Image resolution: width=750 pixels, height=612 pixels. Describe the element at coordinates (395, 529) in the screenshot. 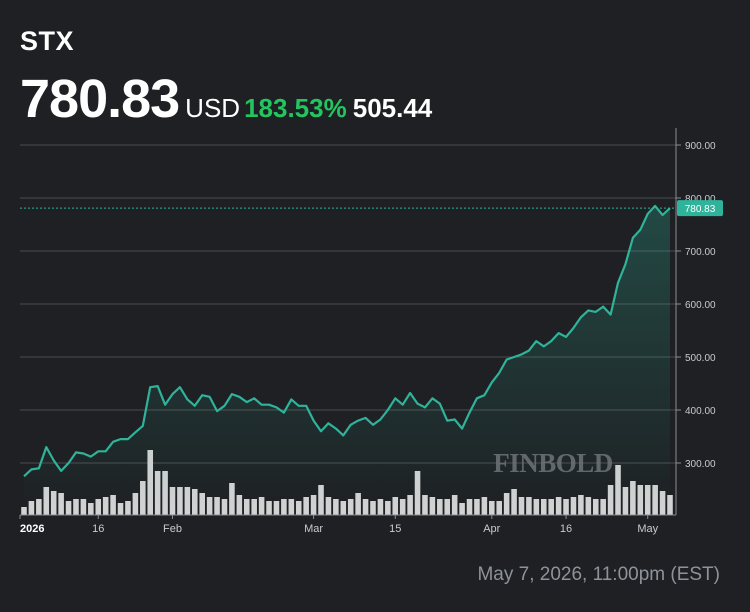

I see `x-tick-label: 15` at that location.